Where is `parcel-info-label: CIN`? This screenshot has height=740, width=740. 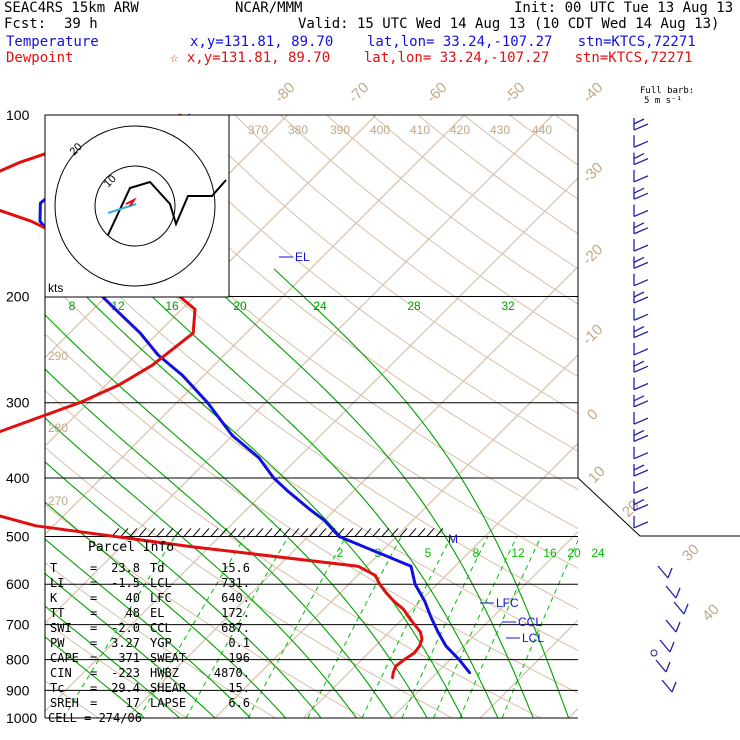
parcel-info-label: CIN is located at coordinates (61, 673).